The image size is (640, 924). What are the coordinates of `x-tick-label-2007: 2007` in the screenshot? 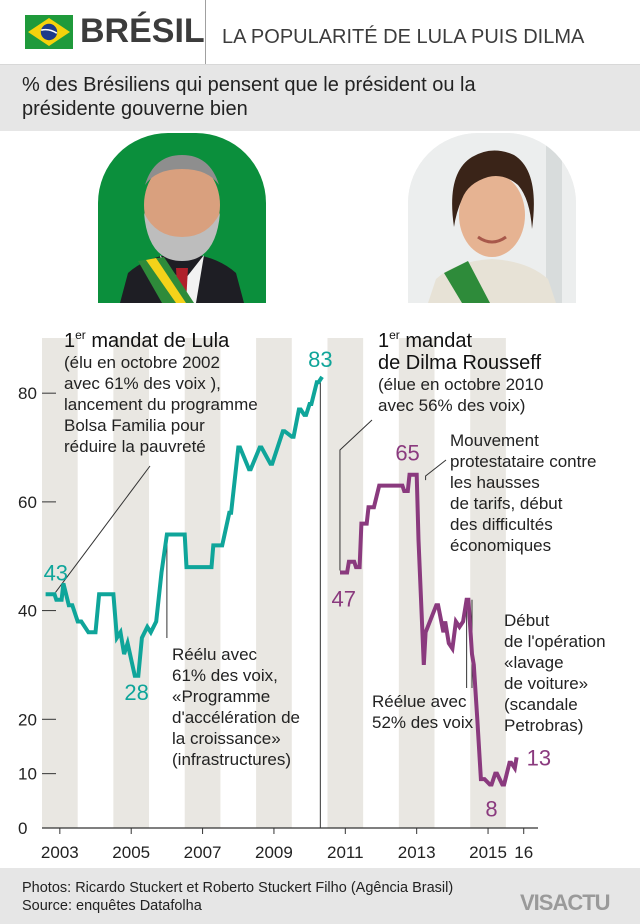 It's located at (203, 852).